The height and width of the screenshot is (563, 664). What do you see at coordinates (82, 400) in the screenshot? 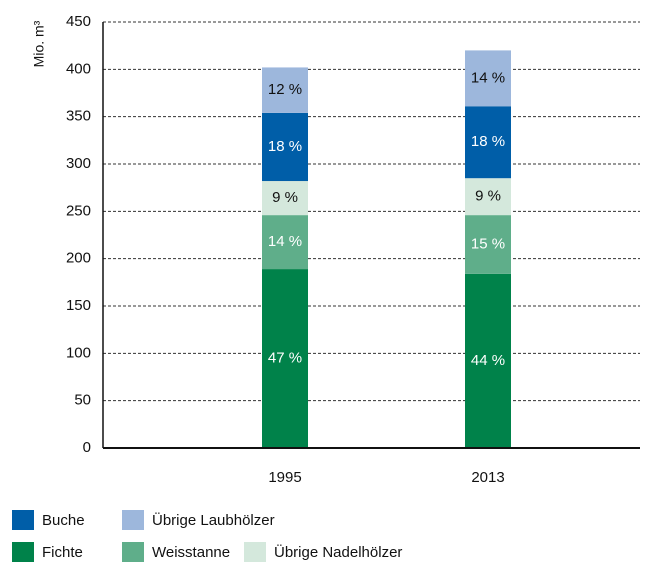
I see `y-tick-label: 50` at bounding box center [82, 400].